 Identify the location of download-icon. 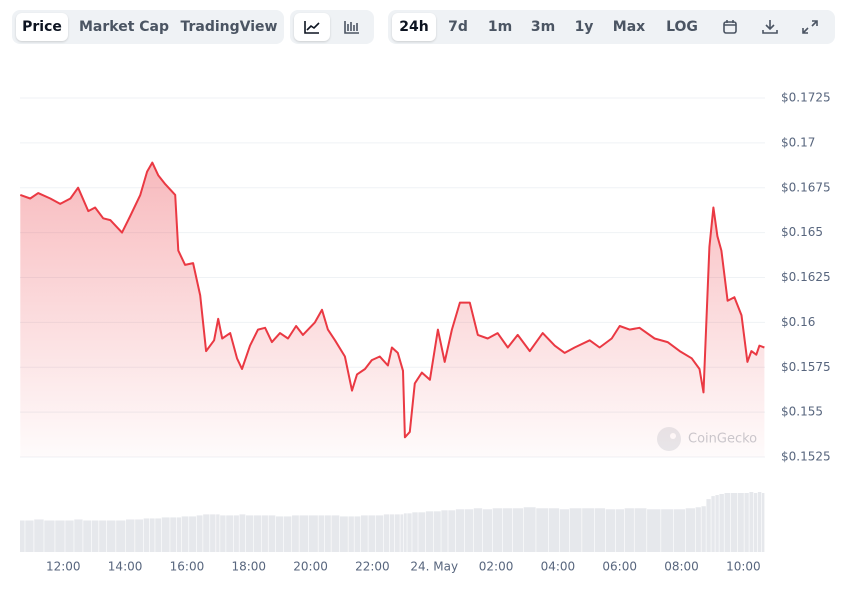
(770, 27).